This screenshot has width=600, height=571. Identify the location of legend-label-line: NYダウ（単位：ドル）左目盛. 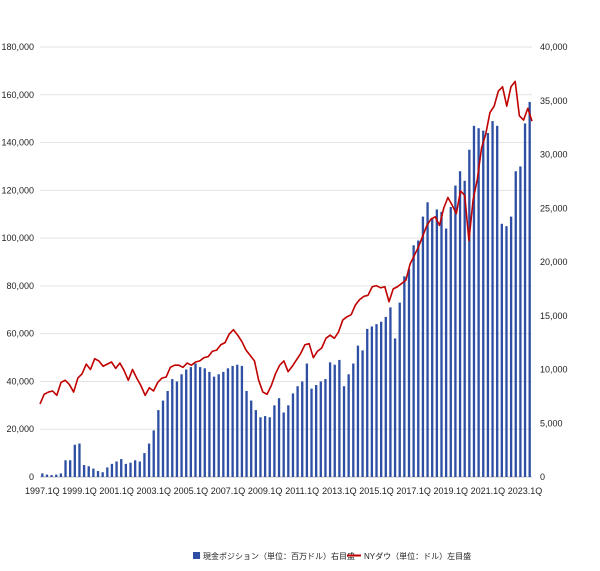
(417, 556).